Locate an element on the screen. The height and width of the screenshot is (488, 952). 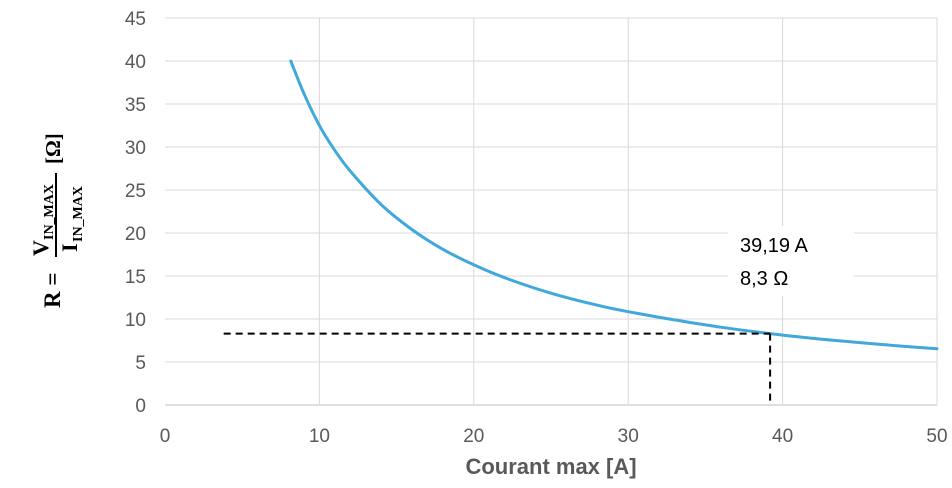
x-tick-label: 40 is located at coordinates (782, 436).